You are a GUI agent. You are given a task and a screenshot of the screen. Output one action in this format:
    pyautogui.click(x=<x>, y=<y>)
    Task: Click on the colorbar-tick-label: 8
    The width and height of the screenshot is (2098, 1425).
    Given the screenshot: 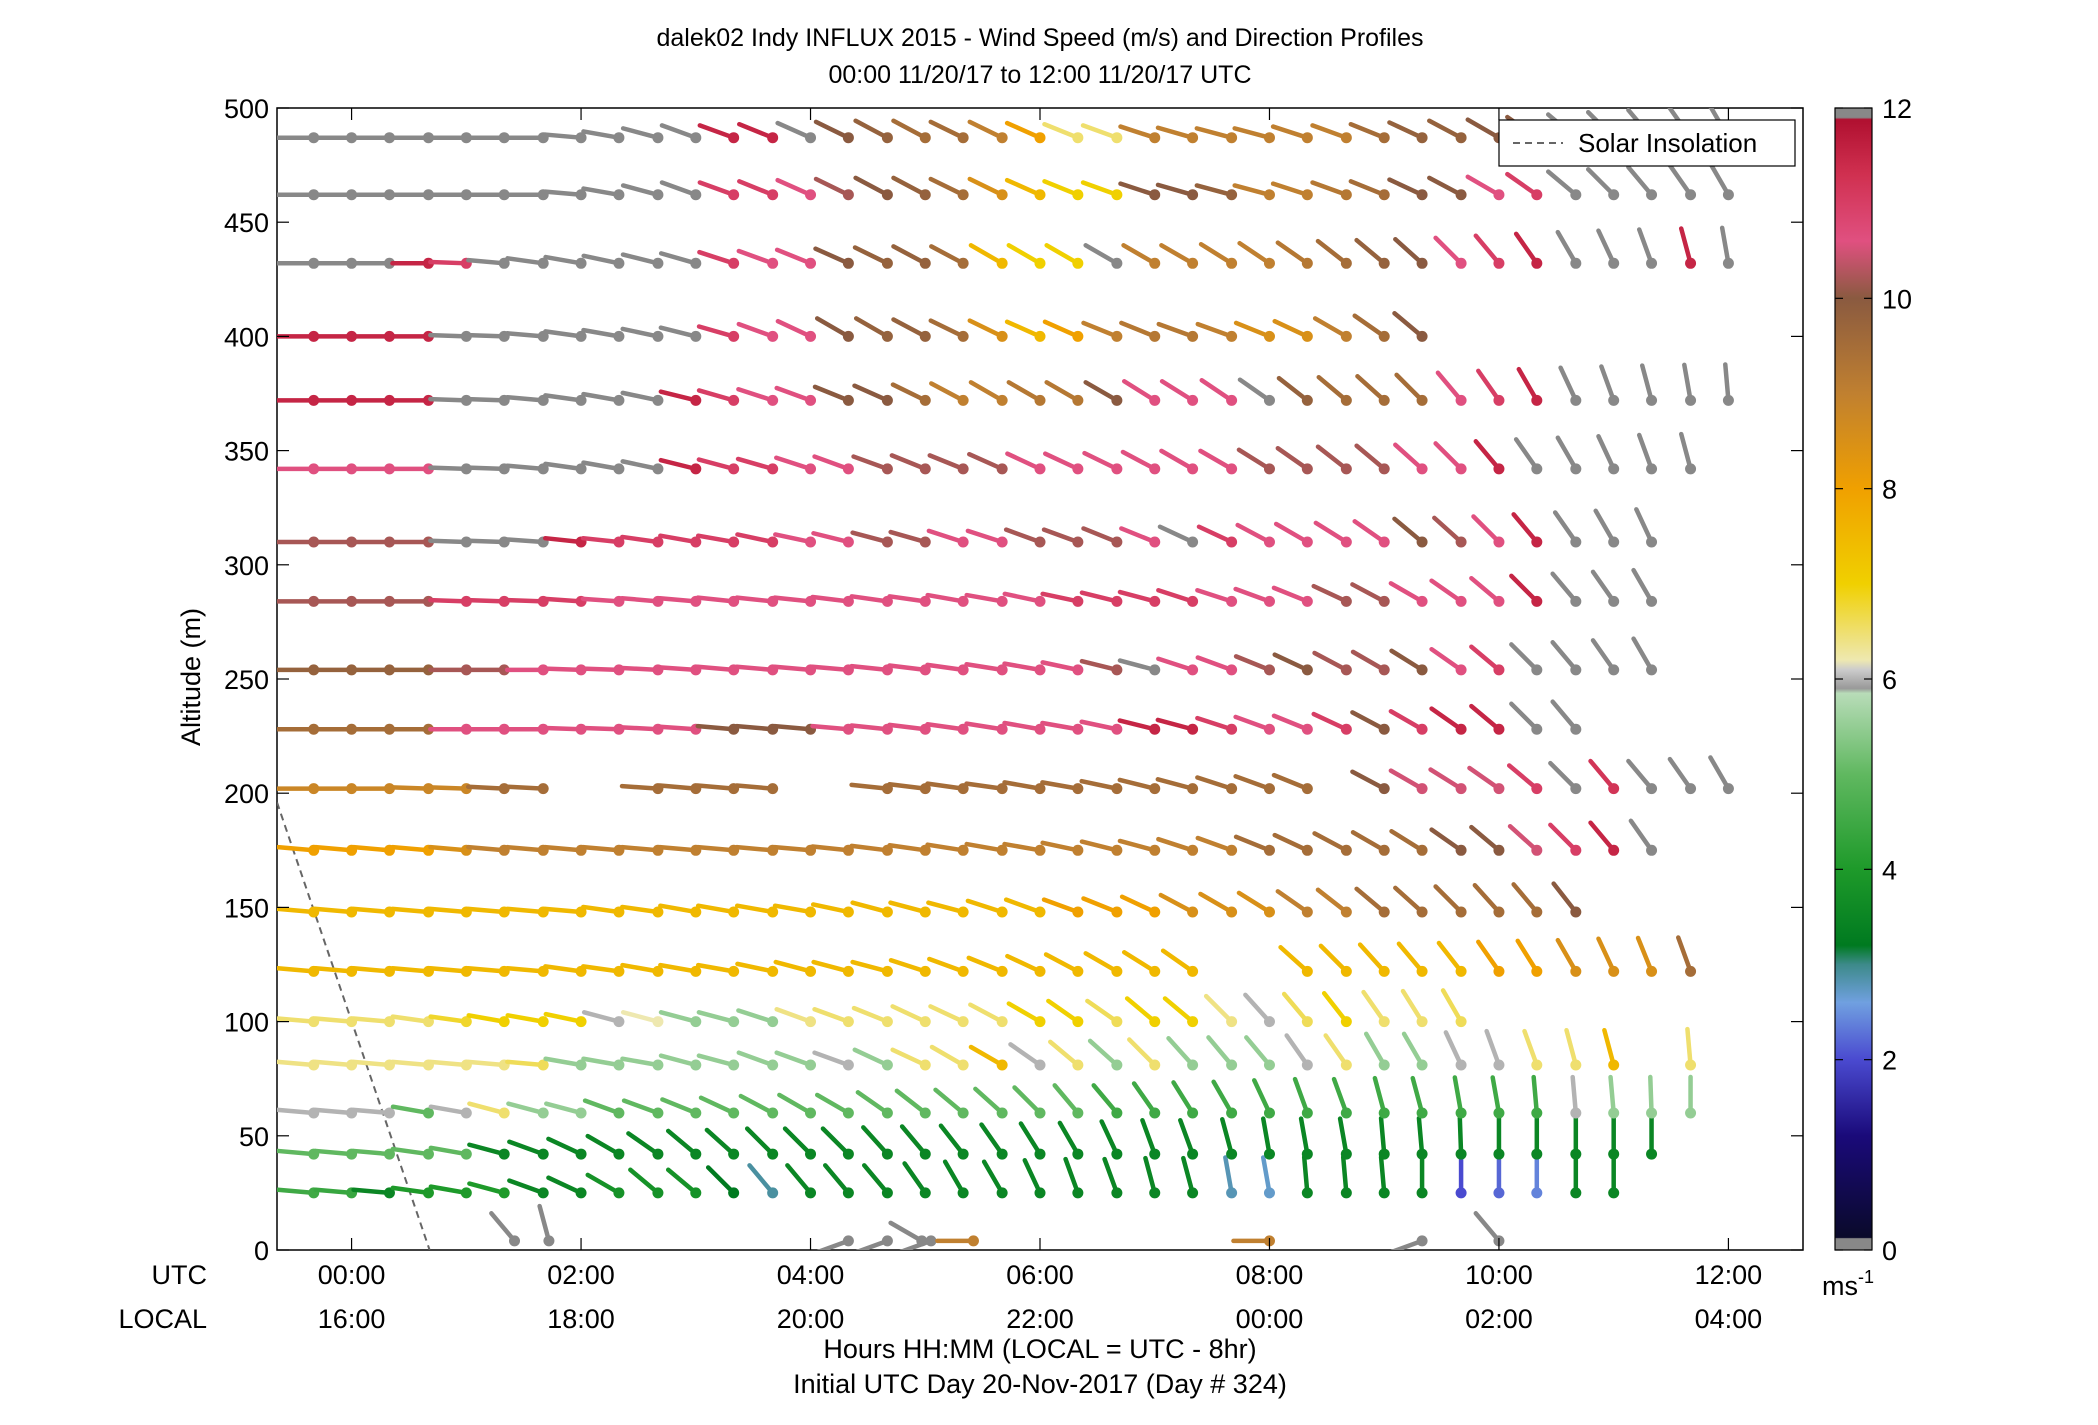 What is the action you would take?
    pyautogui.click(x=1889, y=490)
    